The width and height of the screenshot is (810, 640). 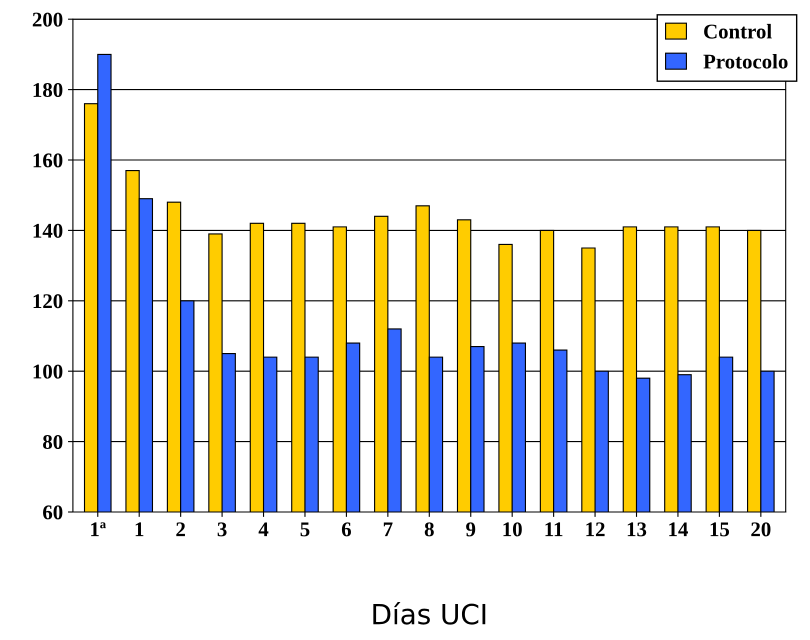 What do you see at coordinates (48, 371) in the screenshot?
I see `y-tick-label: 100` at bounding box center [48, 371].